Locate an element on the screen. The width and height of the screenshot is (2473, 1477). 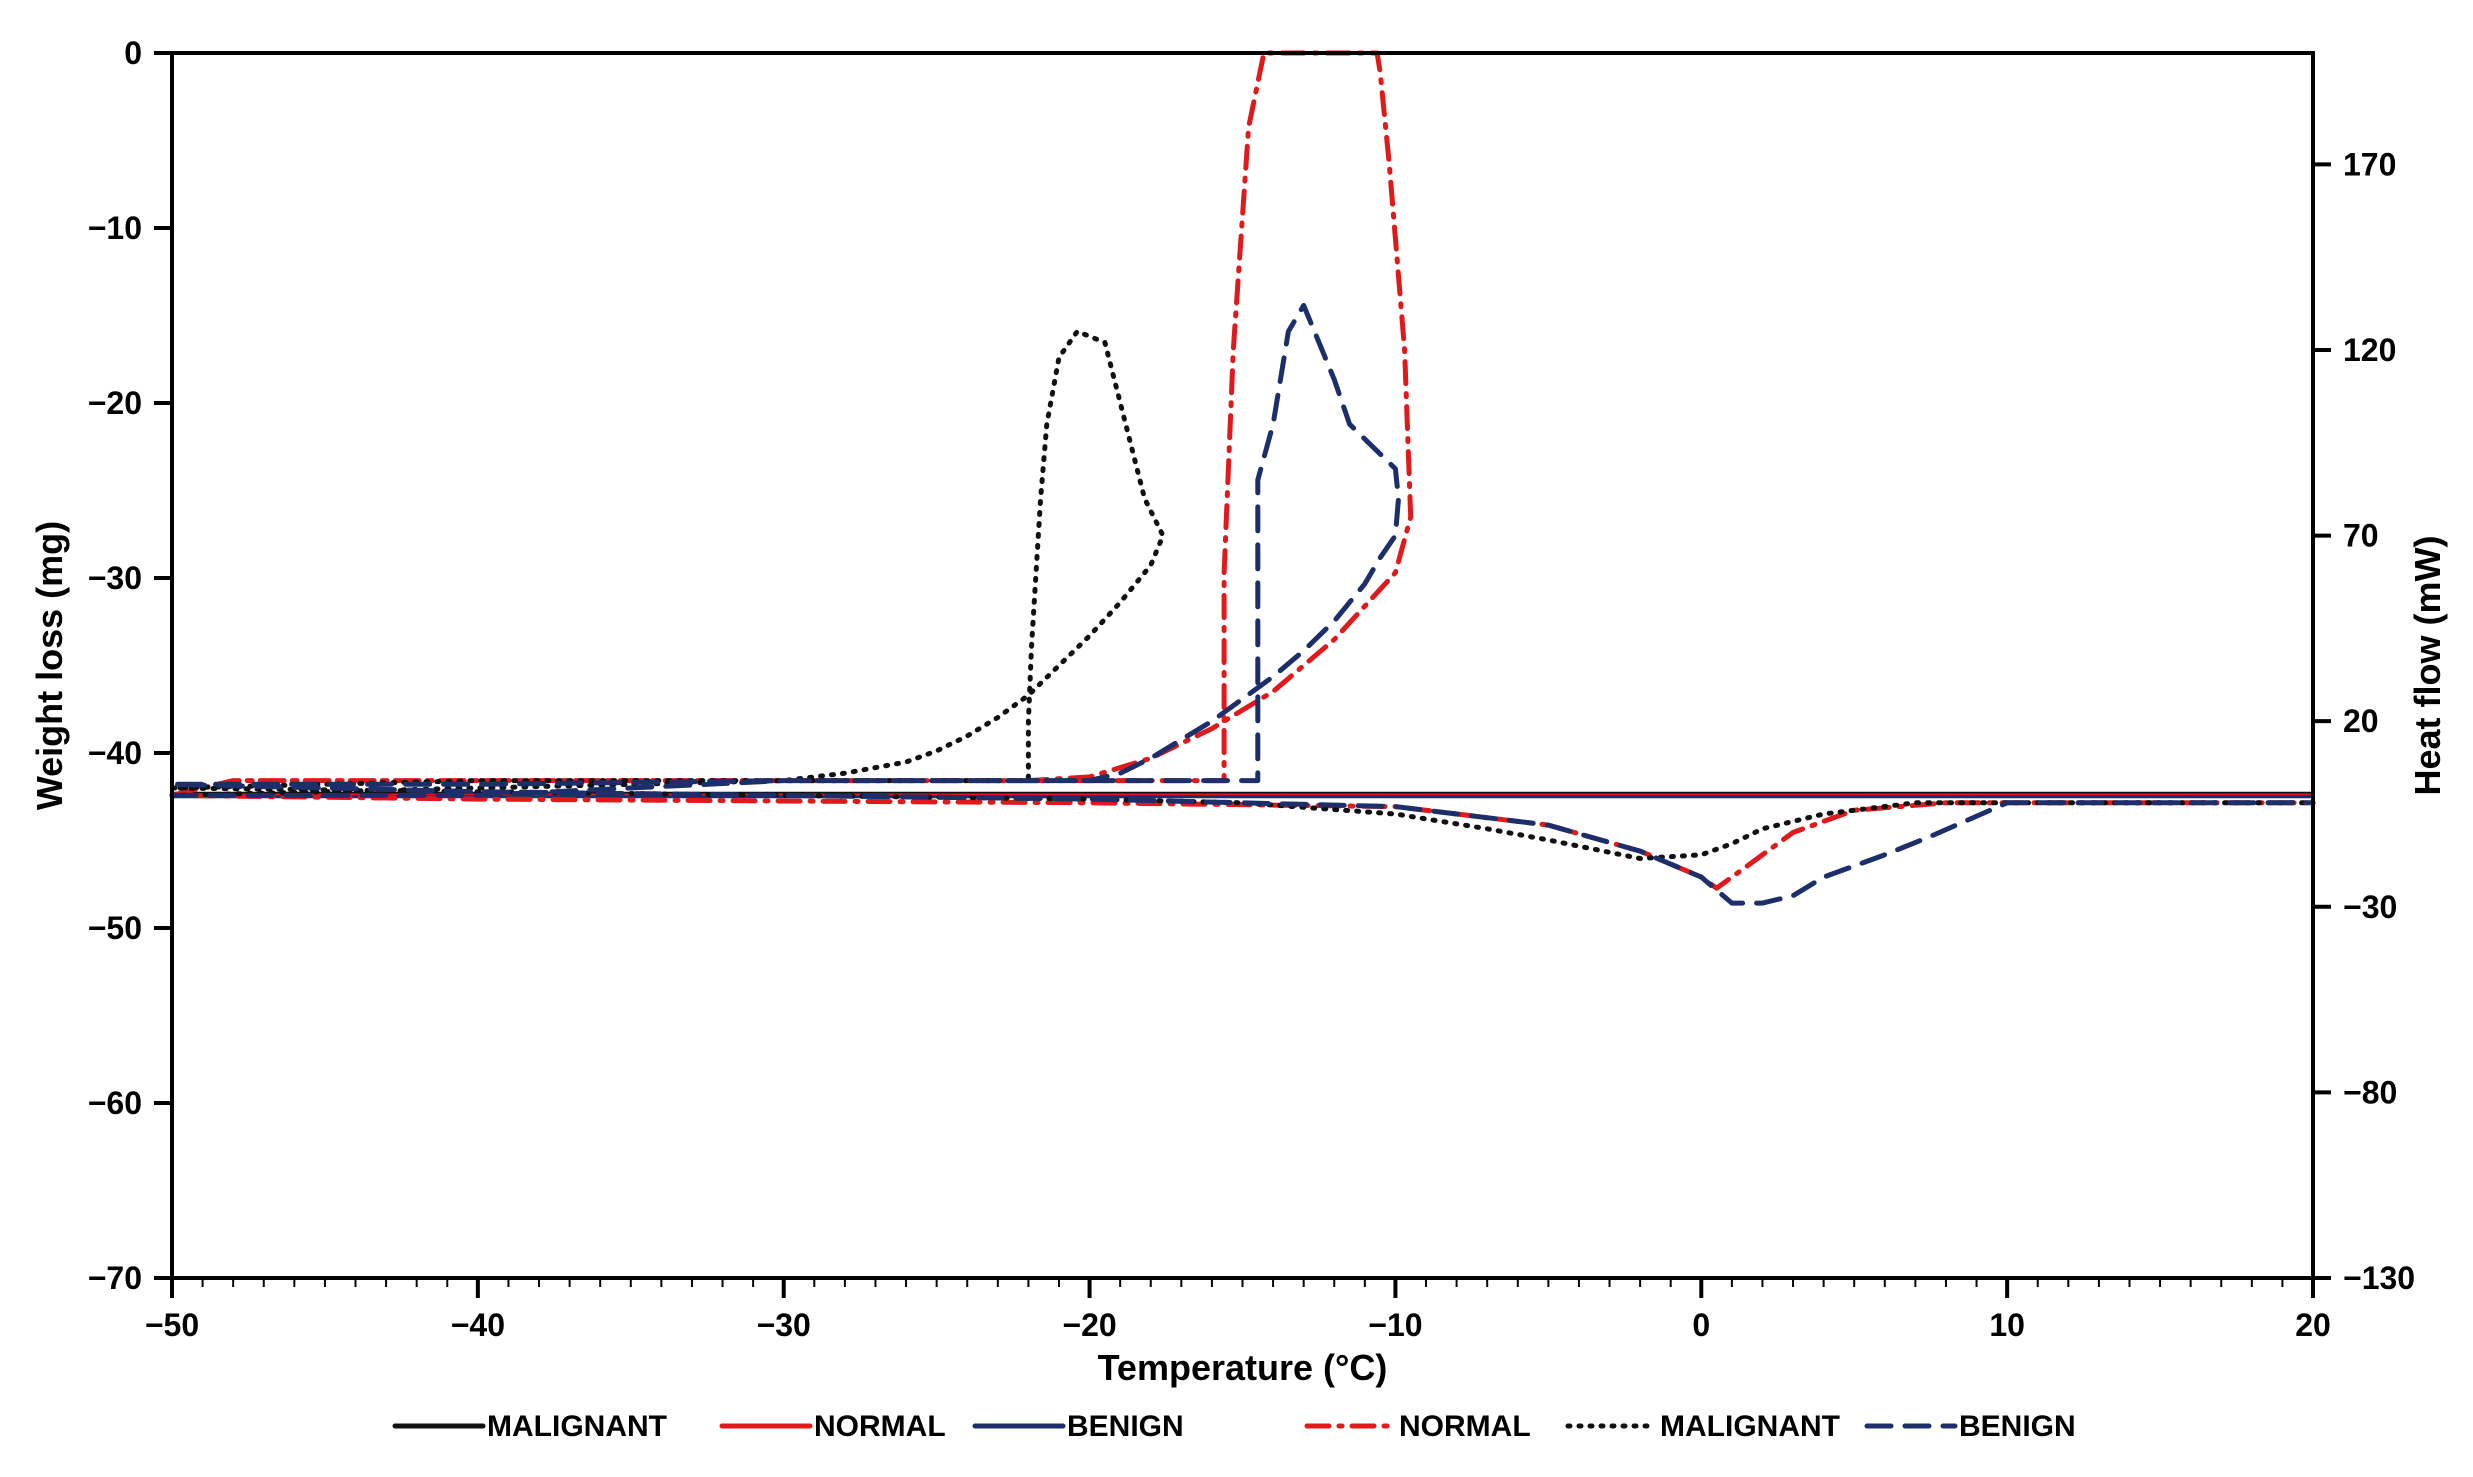
x-axis-title: Temperature (°C) is located at coordinates (1243, 1367).